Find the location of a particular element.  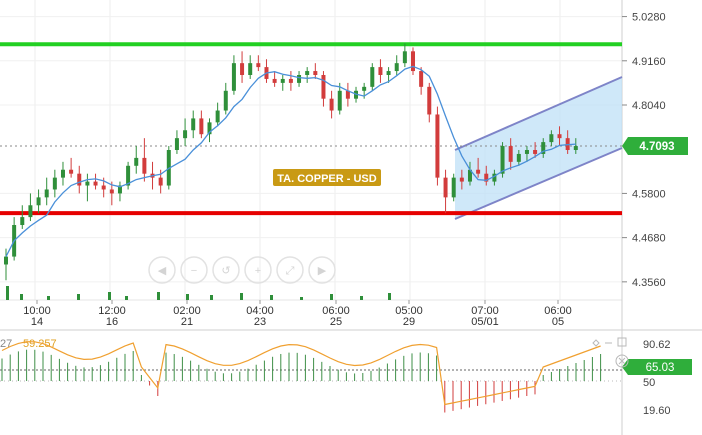

date-label: 16 is located at coordinates (112, 322).